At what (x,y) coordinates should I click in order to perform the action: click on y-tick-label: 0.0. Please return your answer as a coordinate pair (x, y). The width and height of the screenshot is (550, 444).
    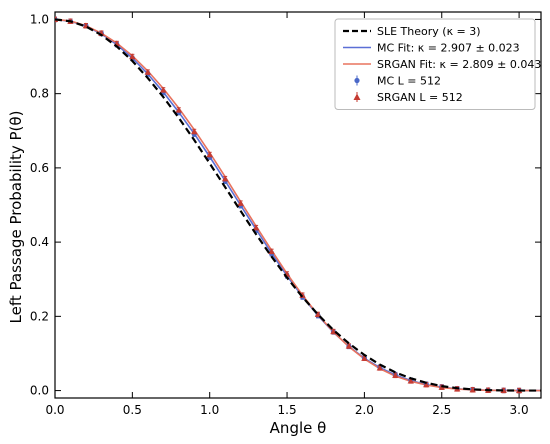
    Looking at the image, I should click on (39, 391).